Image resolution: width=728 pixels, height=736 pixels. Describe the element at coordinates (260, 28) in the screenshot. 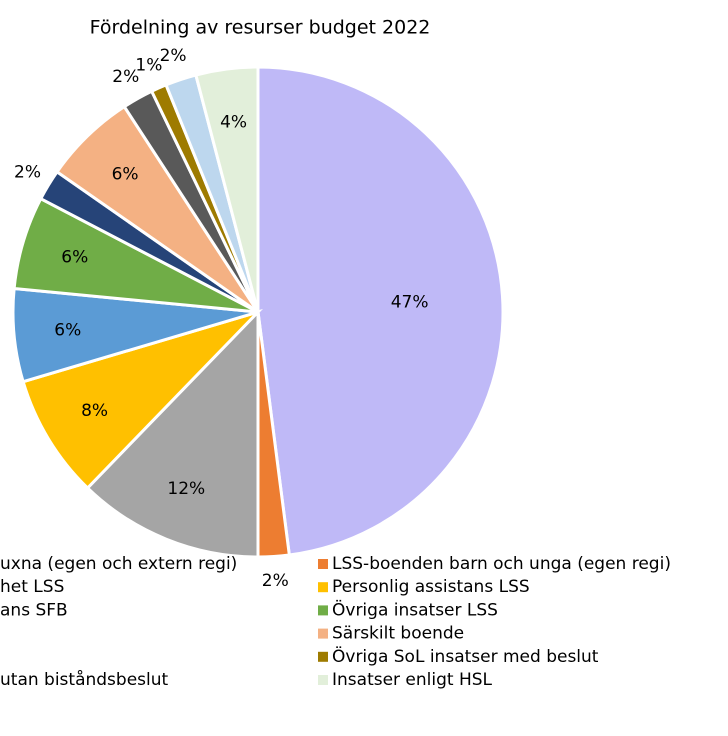

I see `chart-title: Fördelning av resurser budget 2022` at that location.